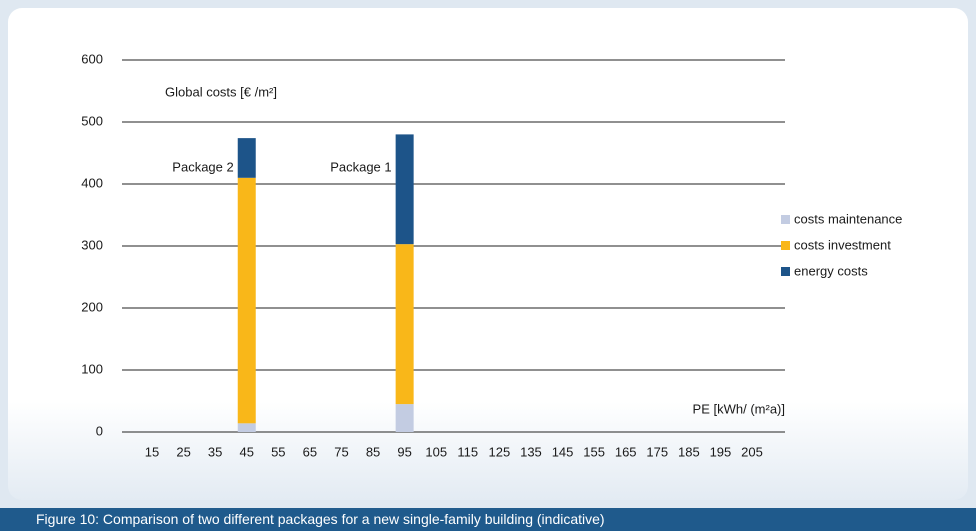  Describe the element at coordinates (310, 451) in the screenshot. I see `x-tick-label: 65` at that location.